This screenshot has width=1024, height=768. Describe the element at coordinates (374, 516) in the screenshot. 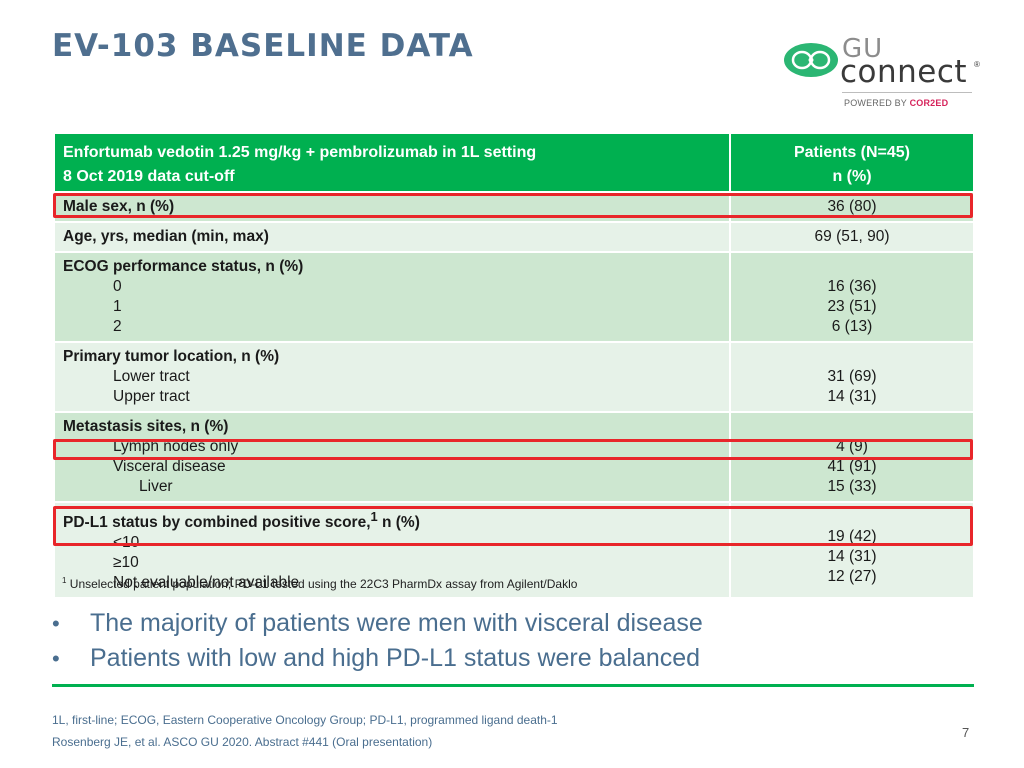

I see `pdl1-footnote-ref: 1` at that location.